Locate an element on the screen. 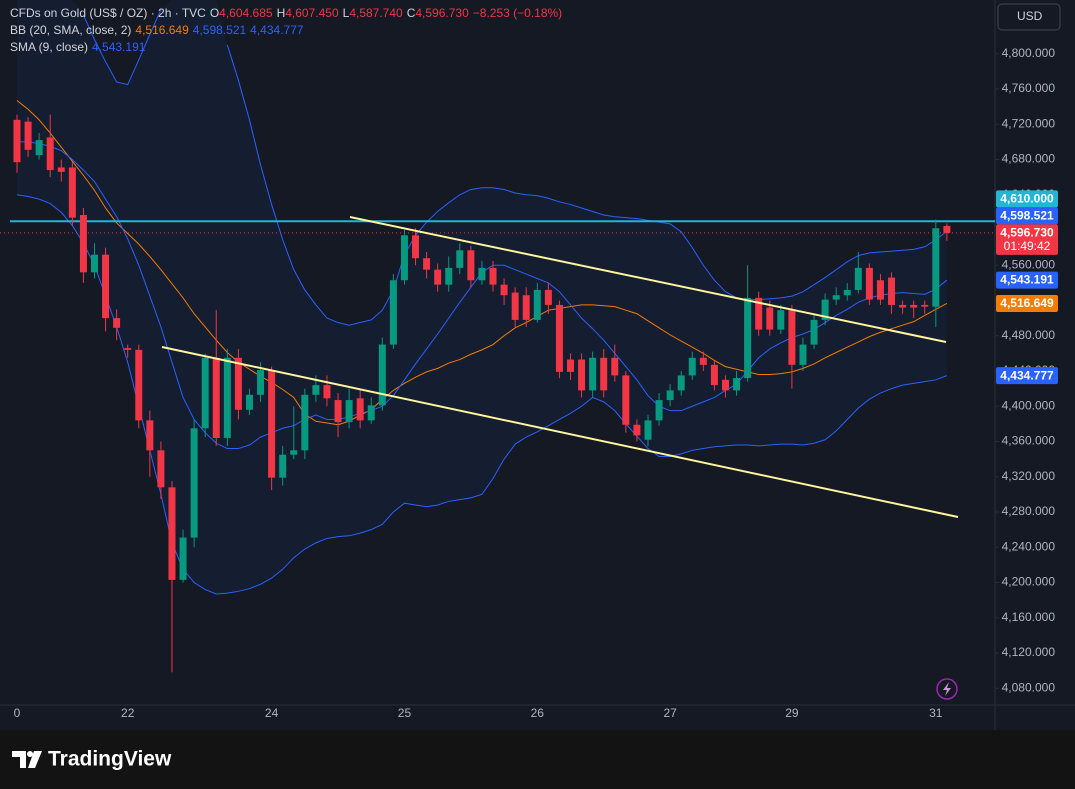 This screenshot has height=789, width=1075. countdown-label: 01:49:42 is located at coordinates (1027, 246).